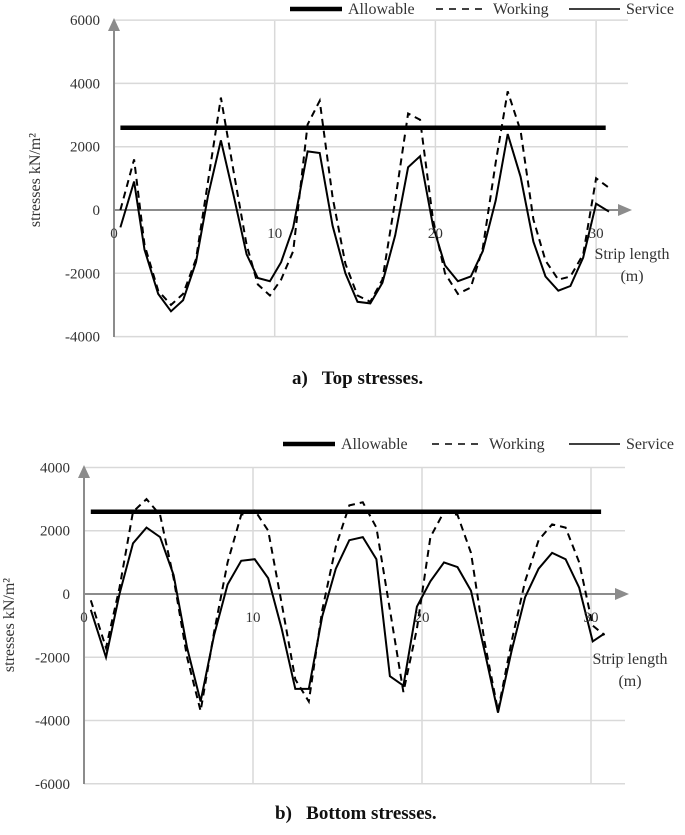 The width and height of the screenshot is (685, 835). I want to click on bottom-chart-caption: b) Bottom stresses., so click(356, 813).